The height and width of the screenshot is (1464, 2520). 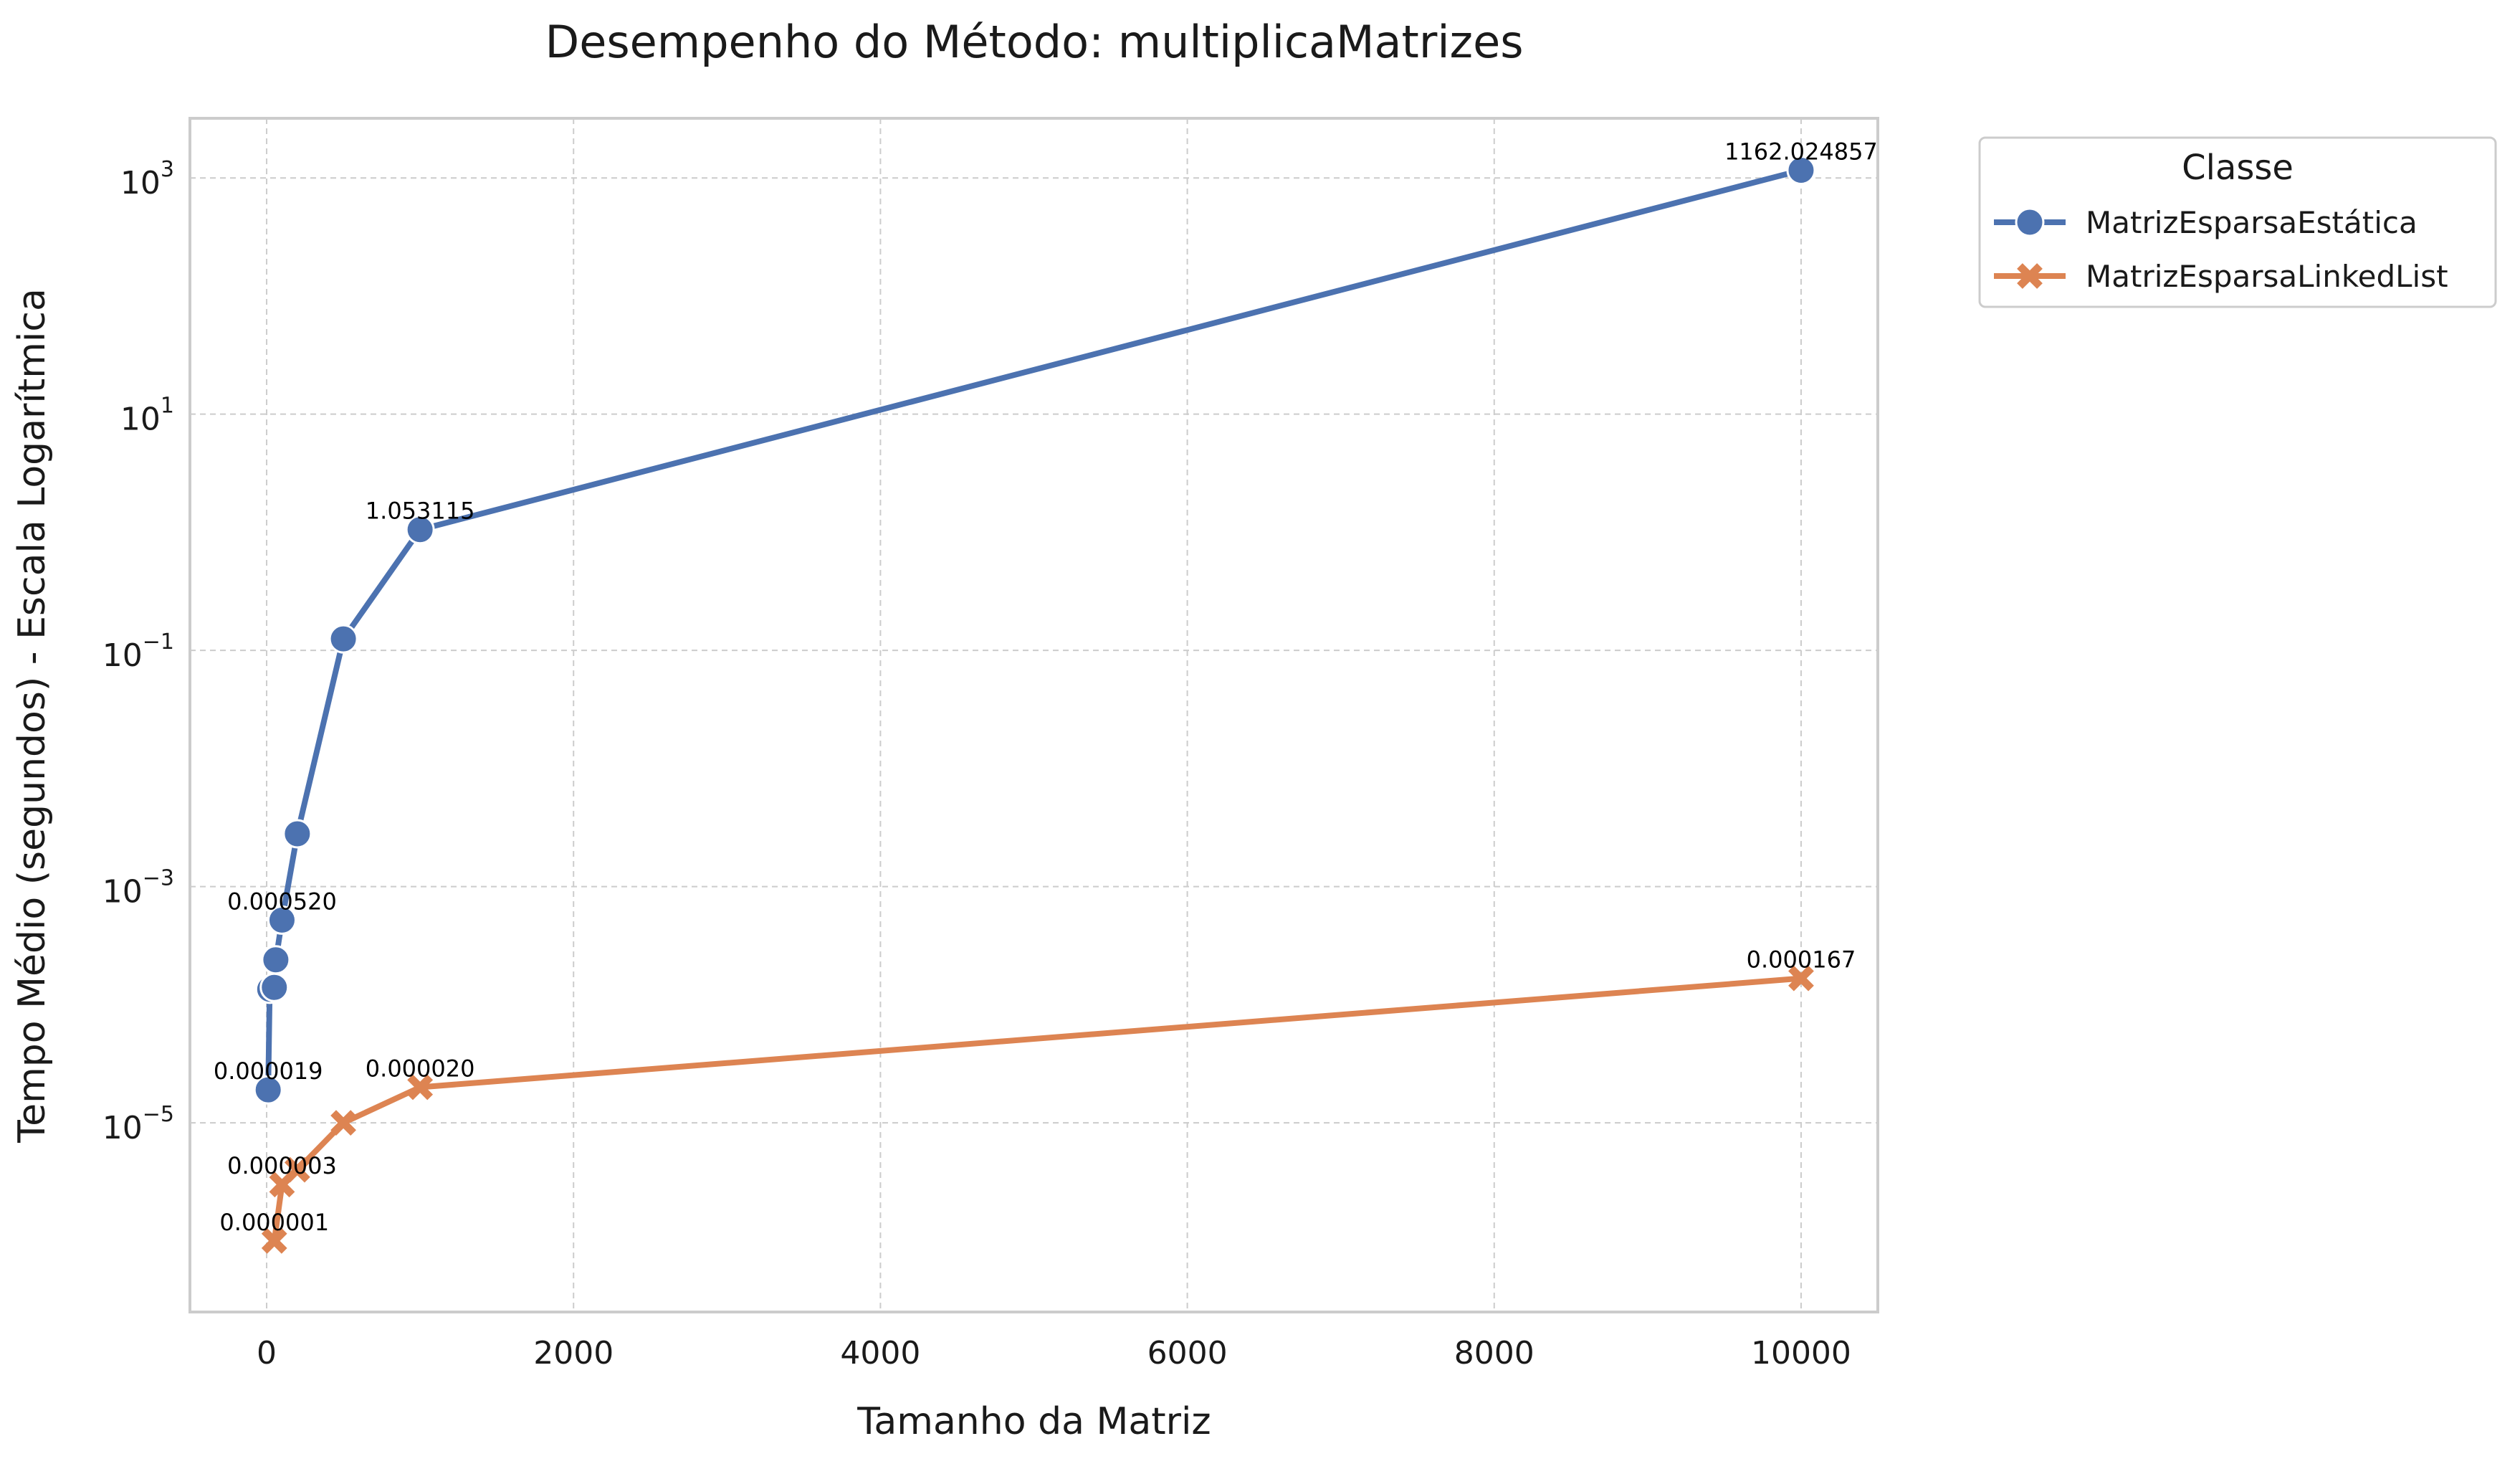 I want to click on x-tick-label: 6000, so click(x=1187, y=1353).